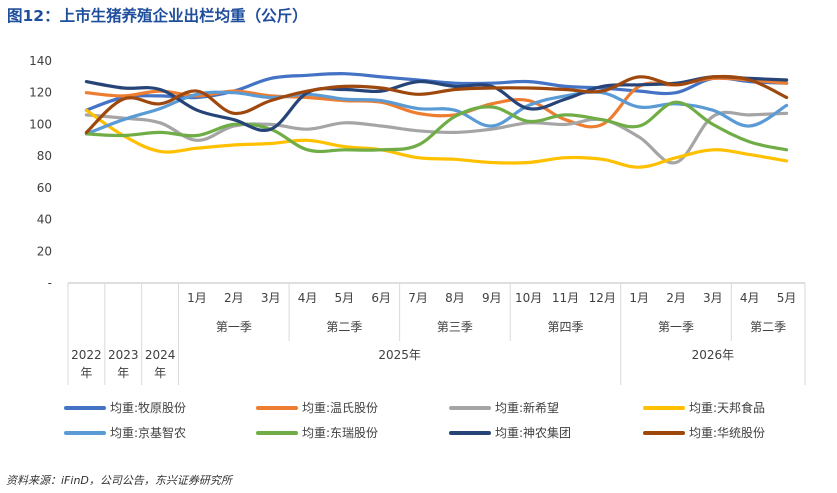 This screenshot has height=493, width=837. What do you see at coordinates (44, 251) in the screenshot?
I see `y-tick-label: 20` at bounding box center [44, 251].